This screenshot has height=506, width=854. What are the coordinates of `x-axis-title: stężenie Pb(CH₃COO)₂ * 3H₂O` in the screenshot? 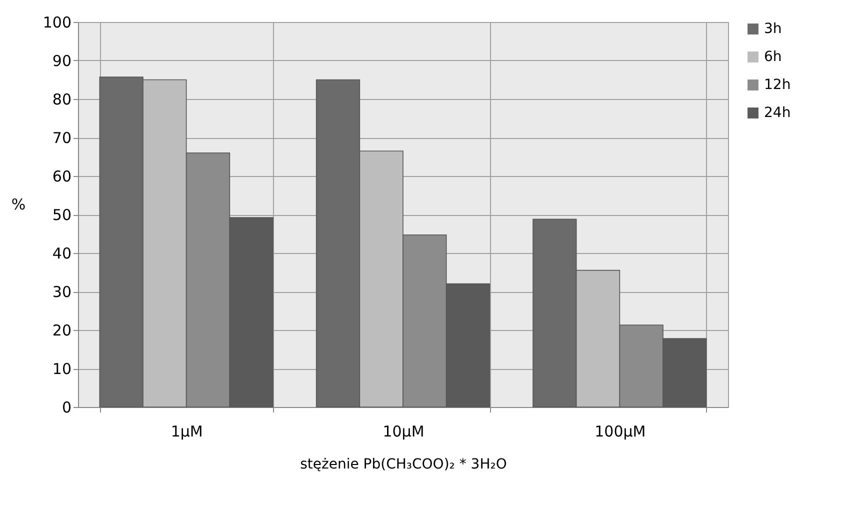 It's located at (403, 464).